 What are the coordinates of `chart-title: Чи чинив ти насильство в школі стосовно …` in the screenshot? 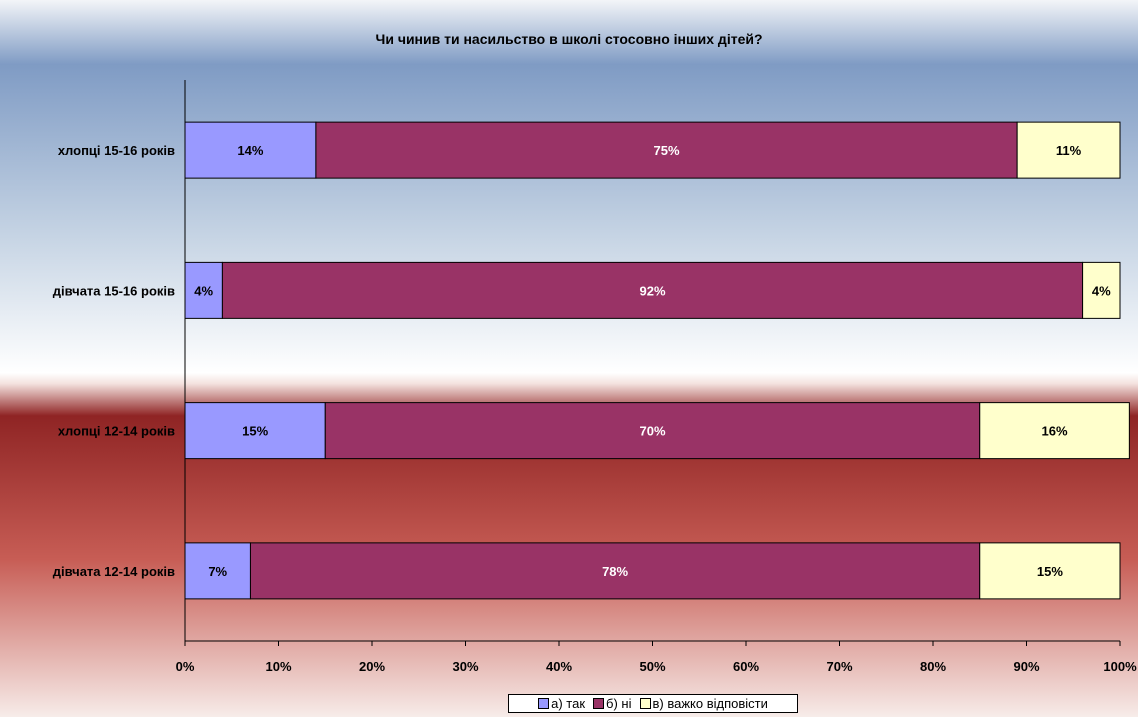 It's located at (568, 39).